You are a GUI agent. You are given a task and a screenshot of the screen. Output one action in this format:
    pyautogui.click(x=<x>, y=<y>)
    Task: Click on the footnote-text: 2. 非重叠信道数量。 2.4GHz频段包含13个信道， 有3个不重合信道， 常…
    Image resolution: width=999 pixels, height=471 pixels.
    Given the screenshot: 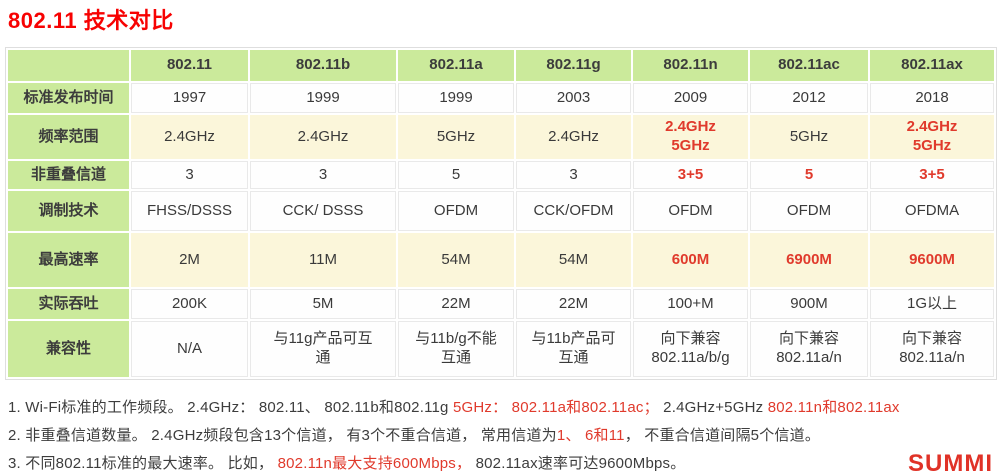 What is the action you would take?
    pyautogui.click(x=282, y=435)
    